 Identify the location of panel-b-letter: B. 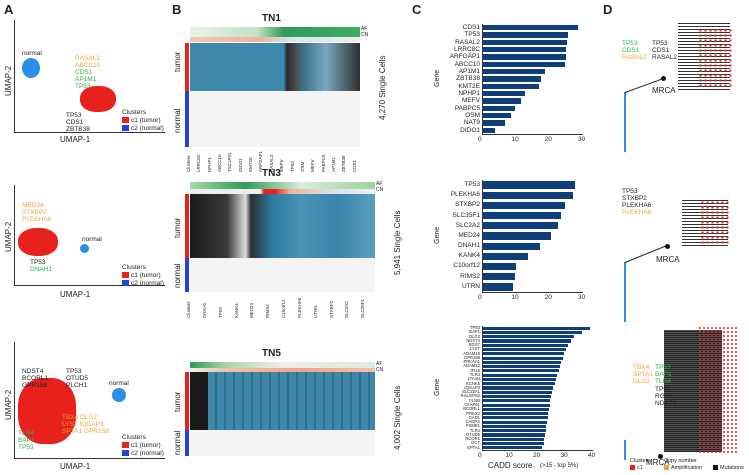
(177, 9).